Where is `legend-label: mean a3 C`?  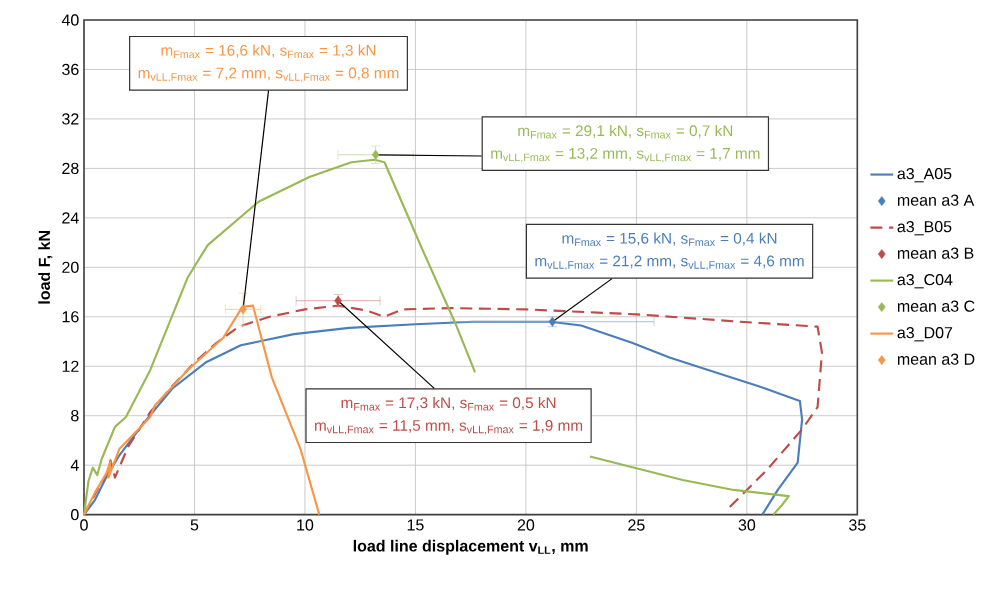
legend-label: mean a3 C is located at coordinates (936, 306).